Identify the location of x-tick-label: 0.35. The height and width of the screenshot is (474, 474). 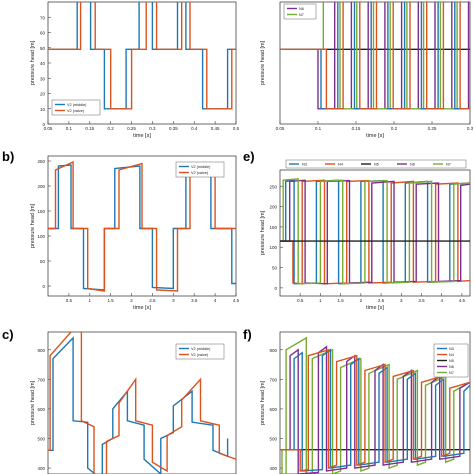
(173, 128).